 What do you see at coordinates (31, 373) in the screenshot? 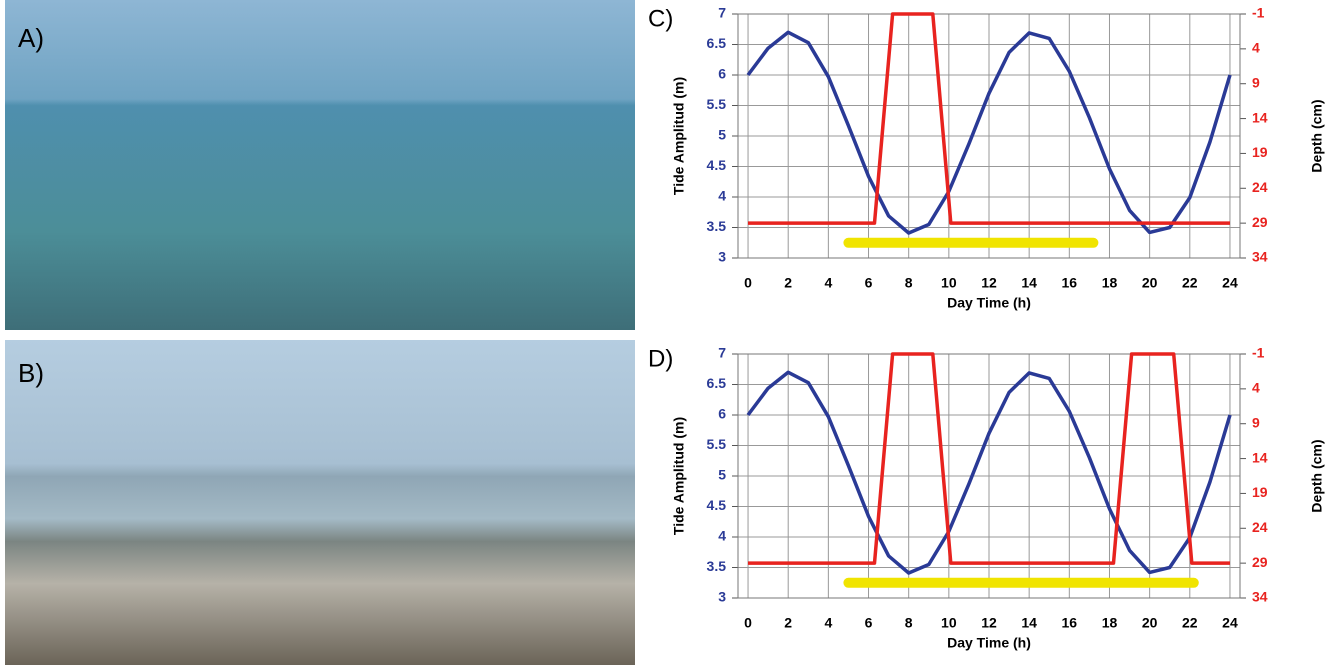
I see `panel-label: B)` at bounding box center [31, 373].